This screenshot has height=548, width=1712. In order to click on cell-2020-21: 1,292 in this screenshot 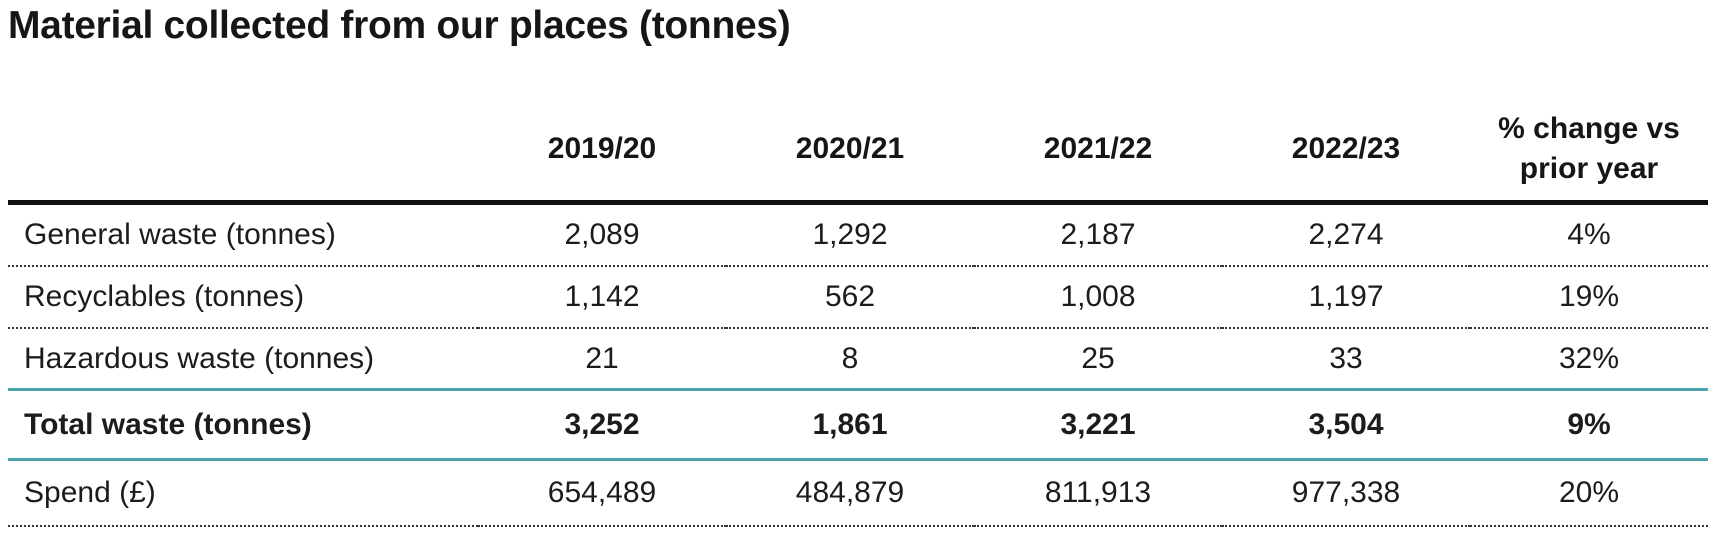, I will do `click(850, 234)`.